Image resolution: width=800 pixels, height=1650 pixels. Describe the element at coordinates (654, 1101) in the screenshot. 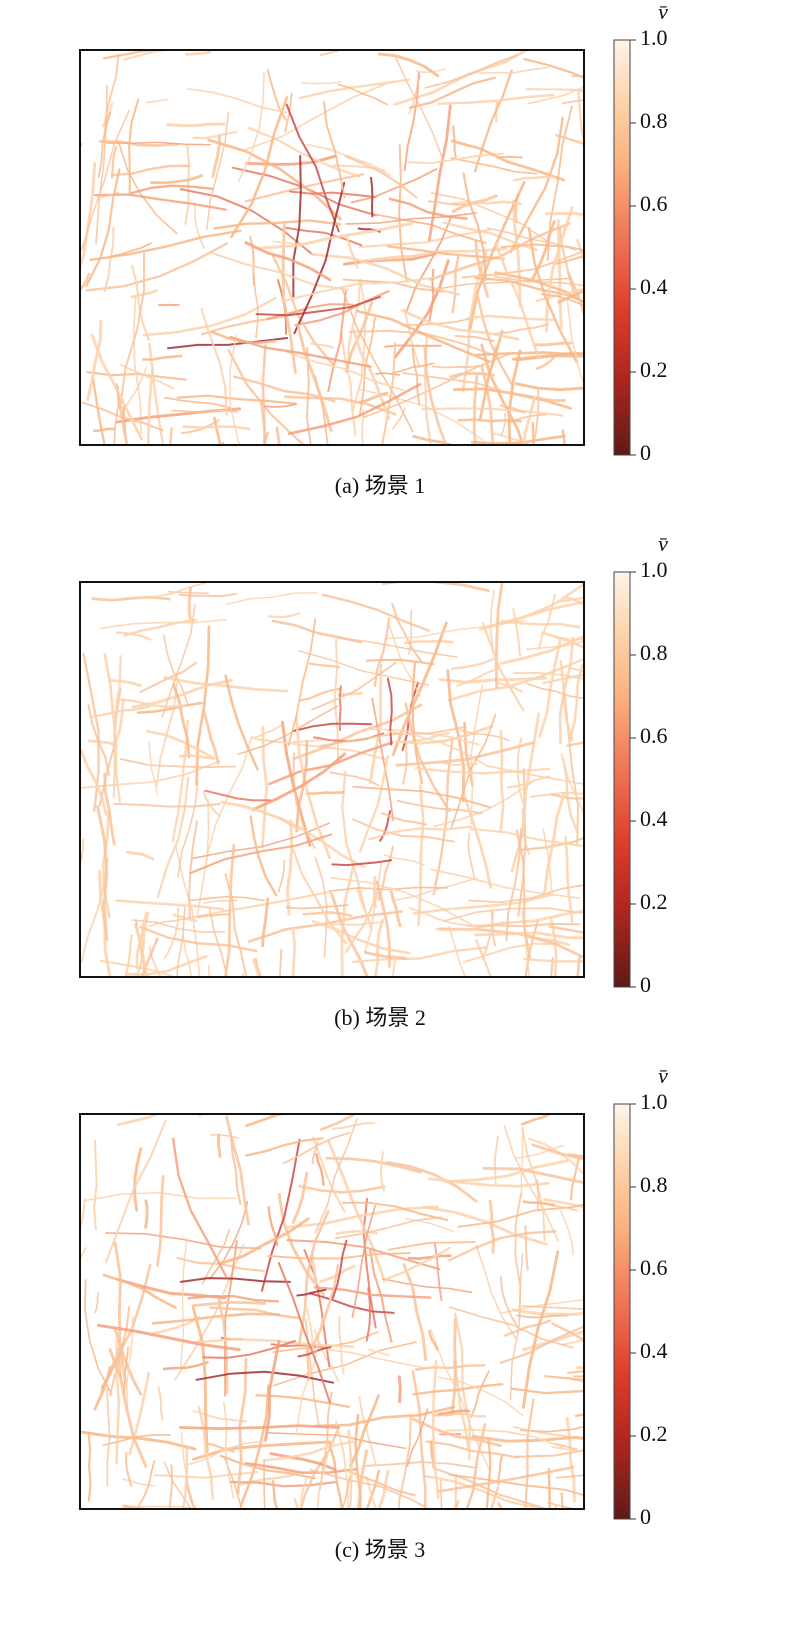

I see `colorbar-tick-label: 1.0` at that location.